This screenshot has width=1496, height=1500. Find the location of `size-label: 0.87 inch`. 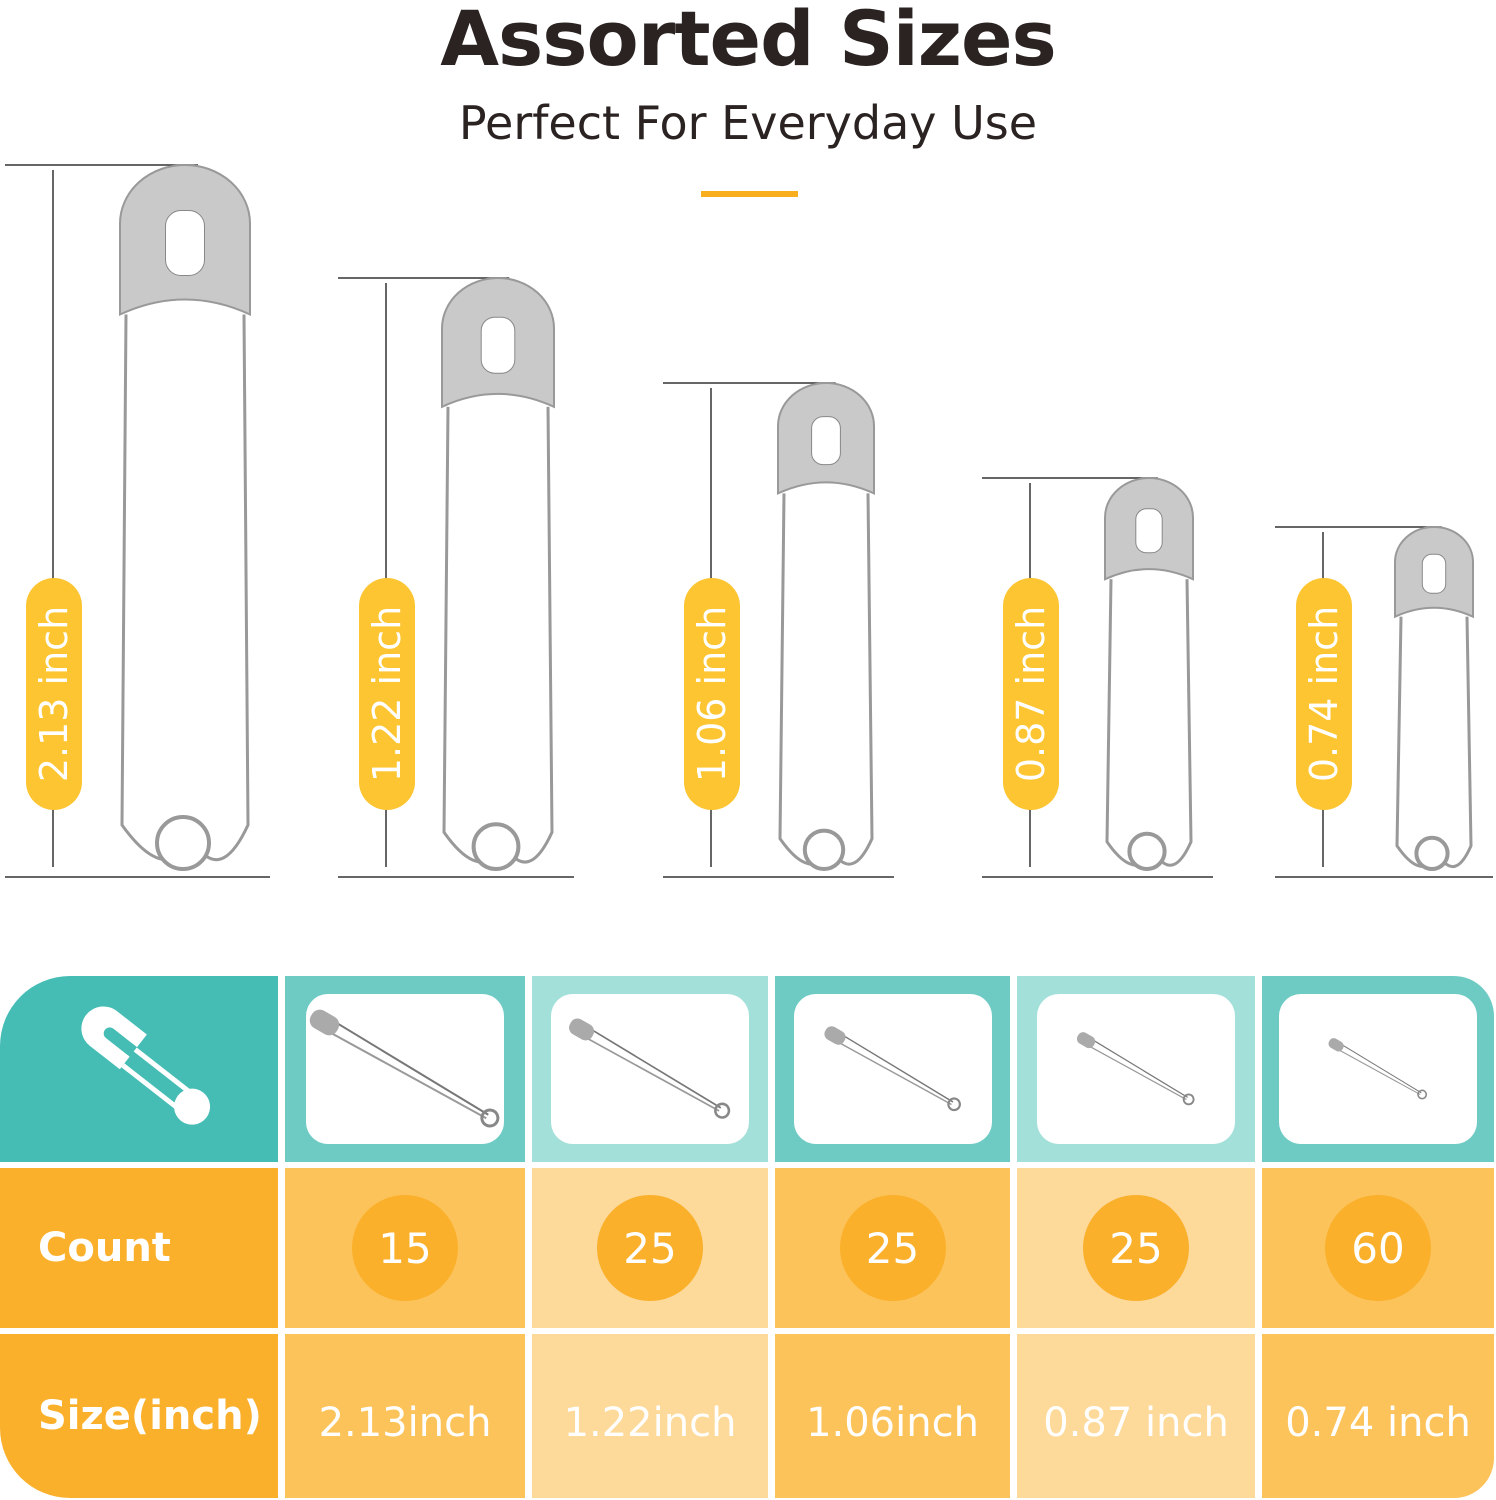

size-label: 0.87 inch is located at coordinates (1031, 694).